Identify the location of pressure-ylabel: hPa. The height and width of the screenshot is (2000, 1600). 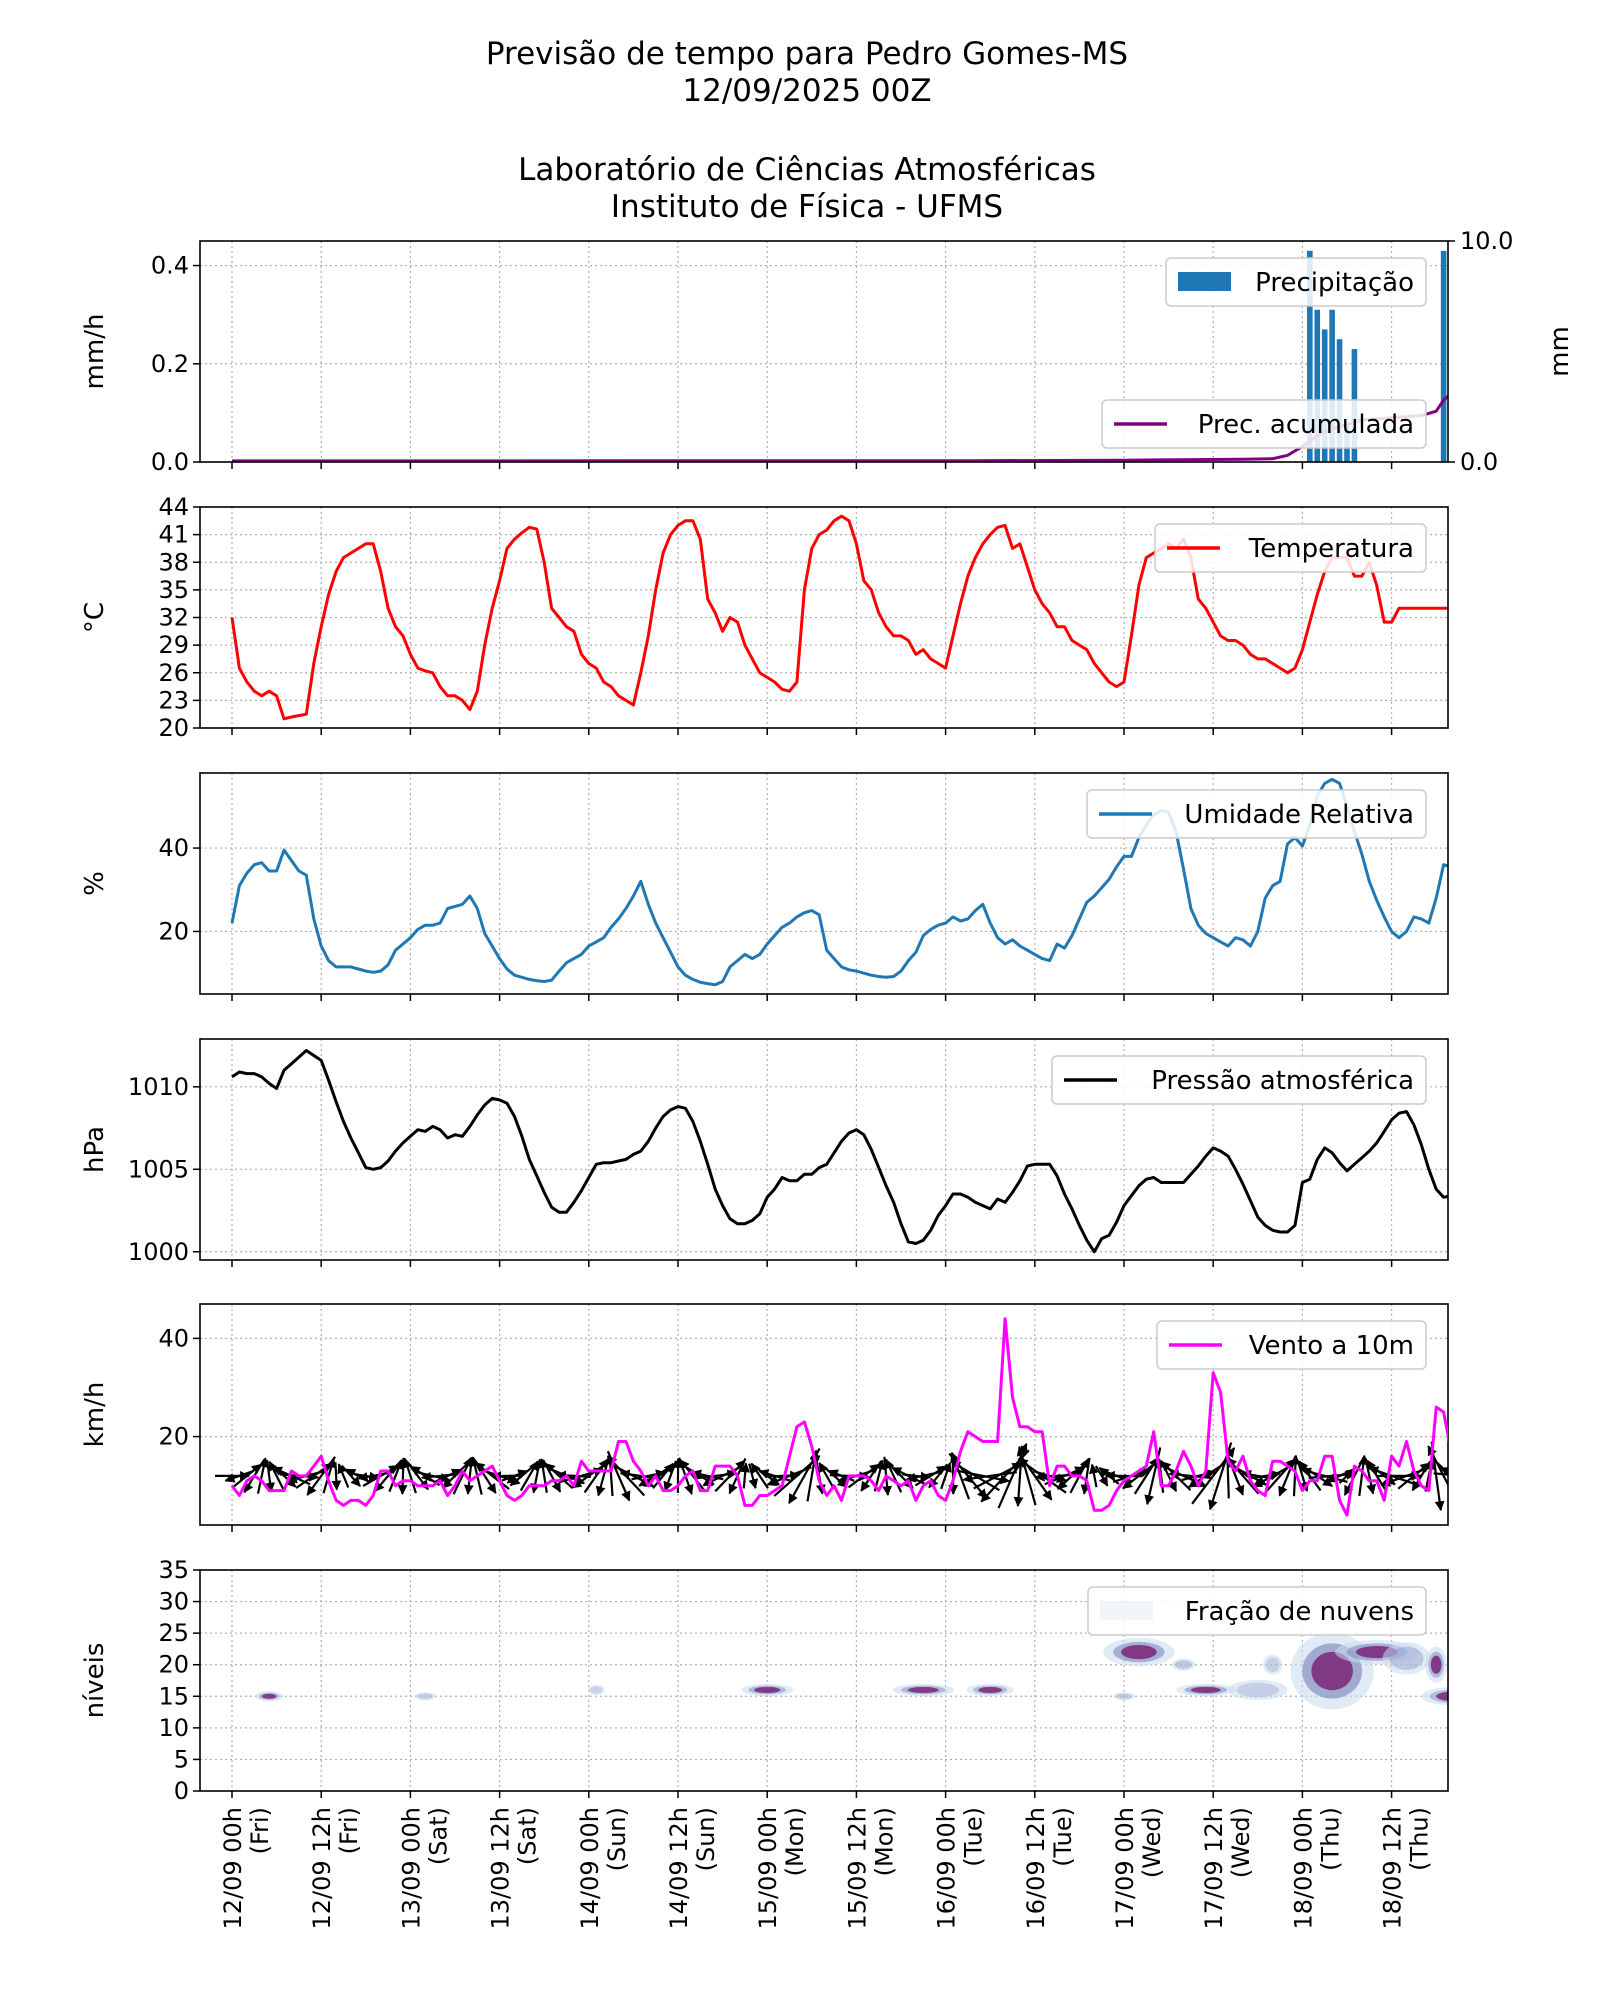
(95, 1149).